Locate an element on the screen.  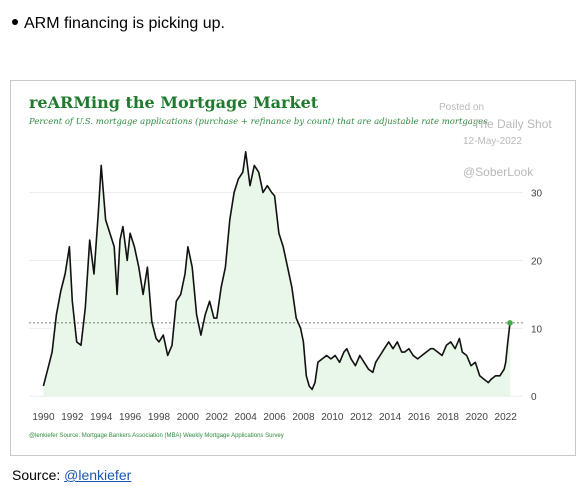
x-tick-label: 1996 is located at coordinates (130, 417).